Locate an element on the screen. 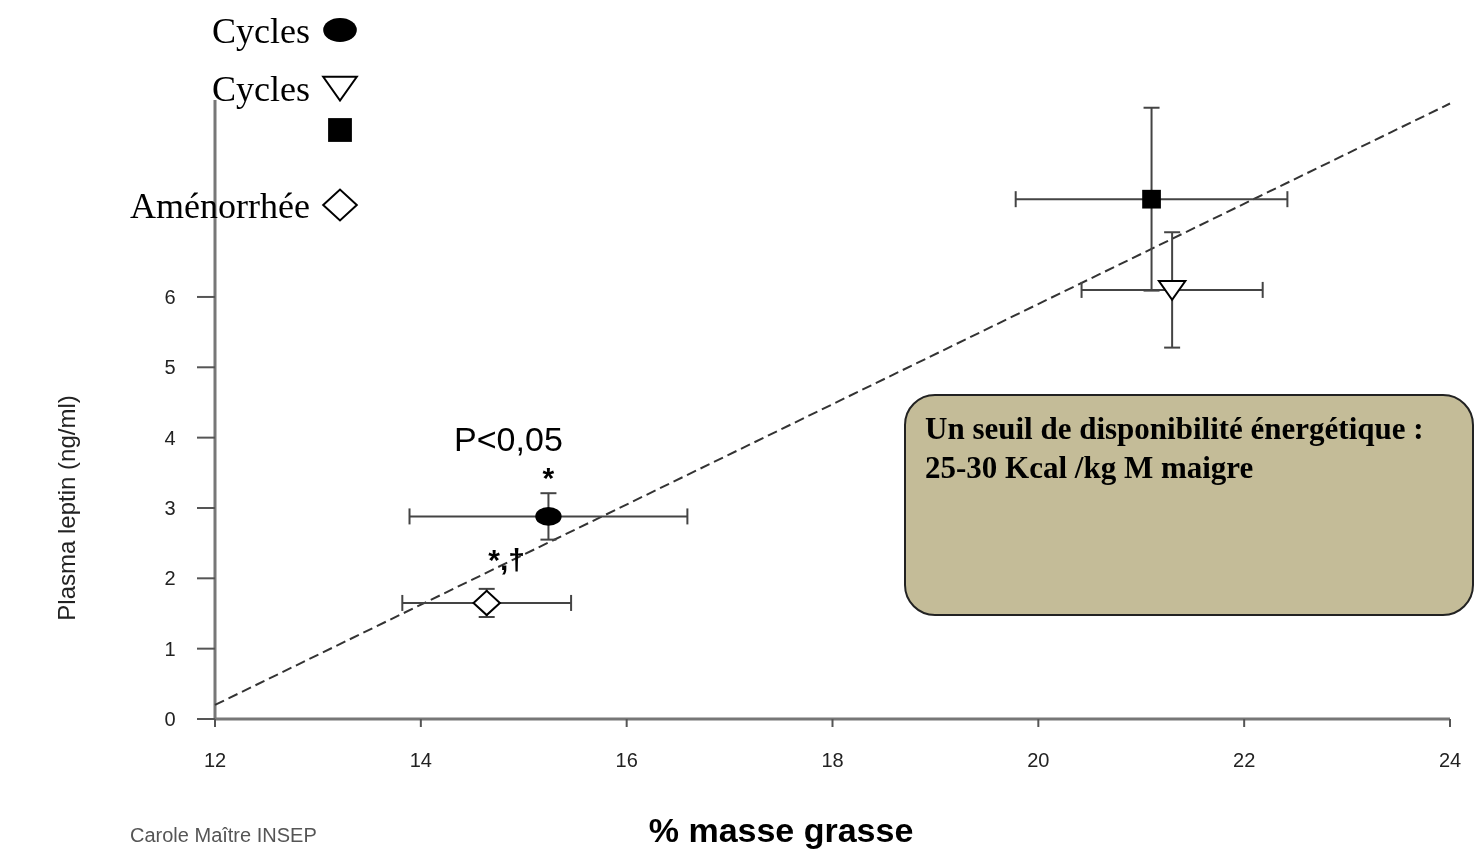 The image size is (1480, 852). x-tick-label: 12 is located at coordinates (215, 760).